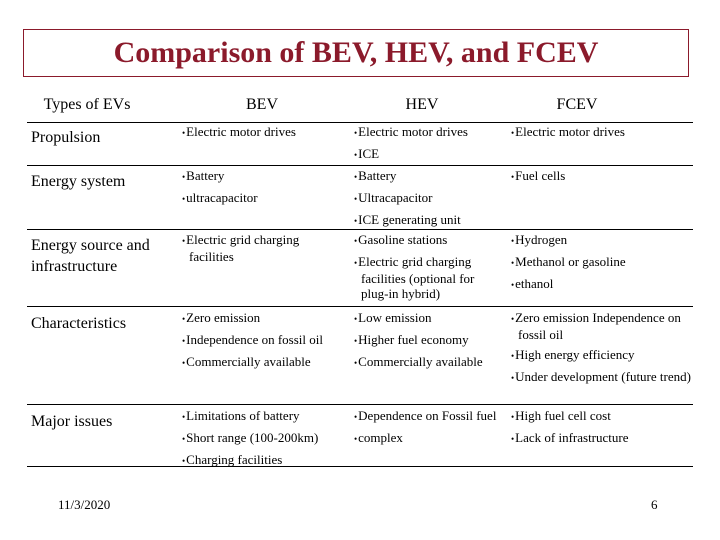  Describe the element at coordinates (262, 340) in the screenshot. I see `bullet-item: Independence on fossil oil` at that location.